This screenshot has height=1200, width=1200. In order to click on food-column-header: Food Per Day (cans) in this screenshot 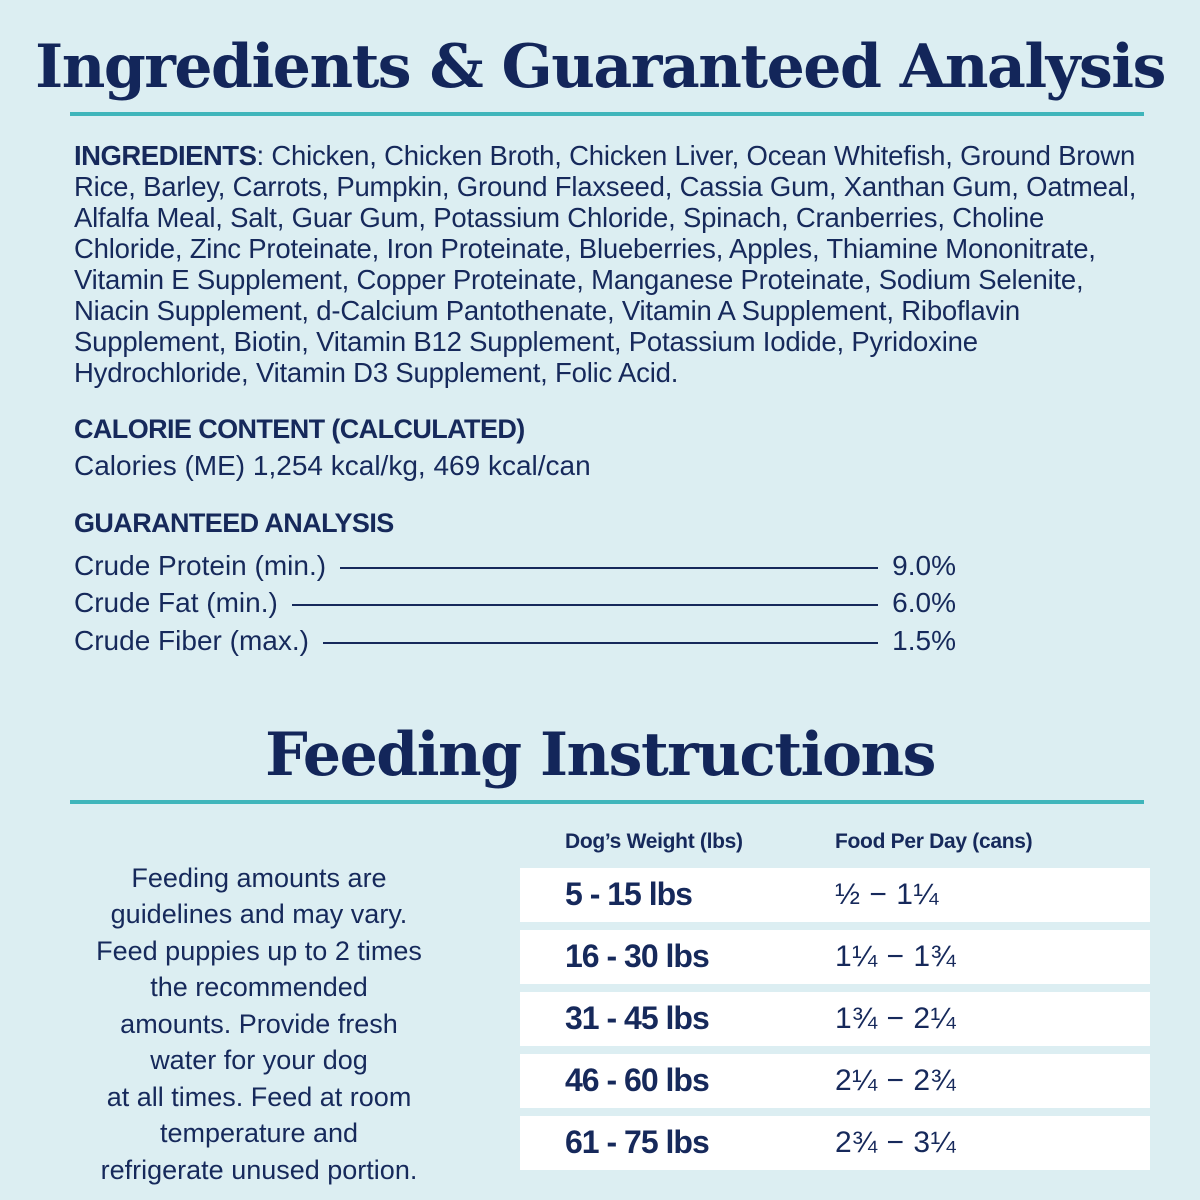, I will do `click(934, 841)`.